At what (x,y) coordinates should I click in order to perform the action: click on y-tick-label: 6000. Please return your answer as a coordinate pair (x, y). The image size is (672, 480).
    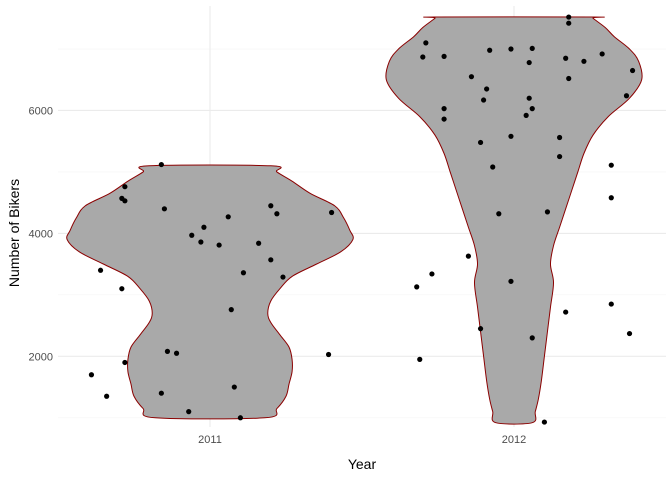
    Looking at the image, I should click on (41, 111).